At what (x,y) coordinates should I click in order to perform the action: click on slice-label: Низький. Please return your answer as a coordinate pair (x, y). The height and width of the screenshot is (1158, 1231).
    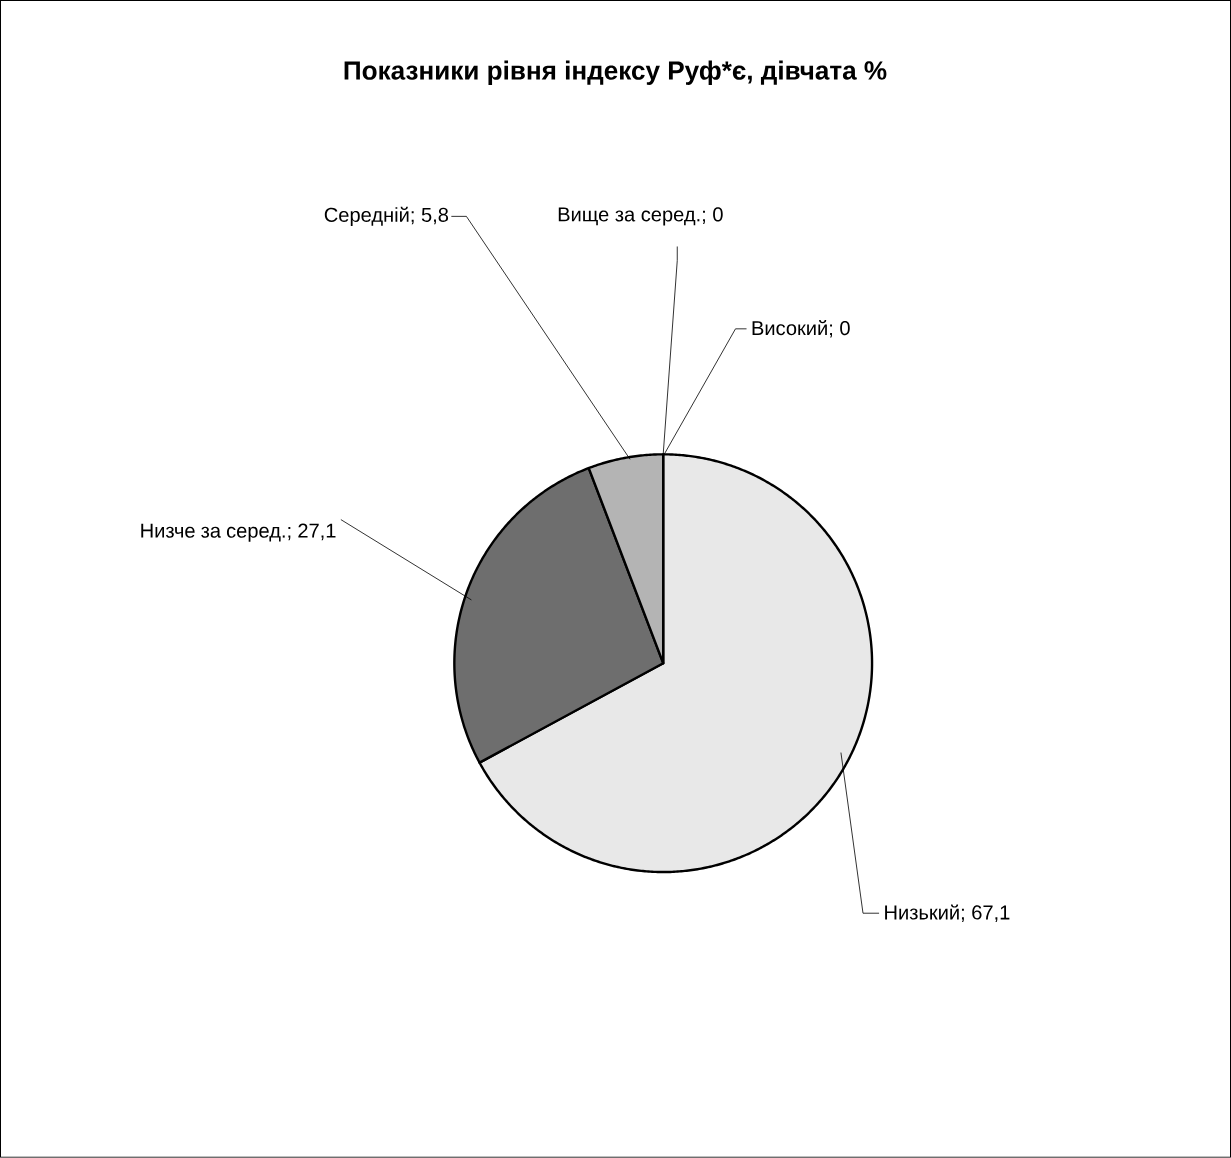
    Looking at the image, I should click on (922, 912).